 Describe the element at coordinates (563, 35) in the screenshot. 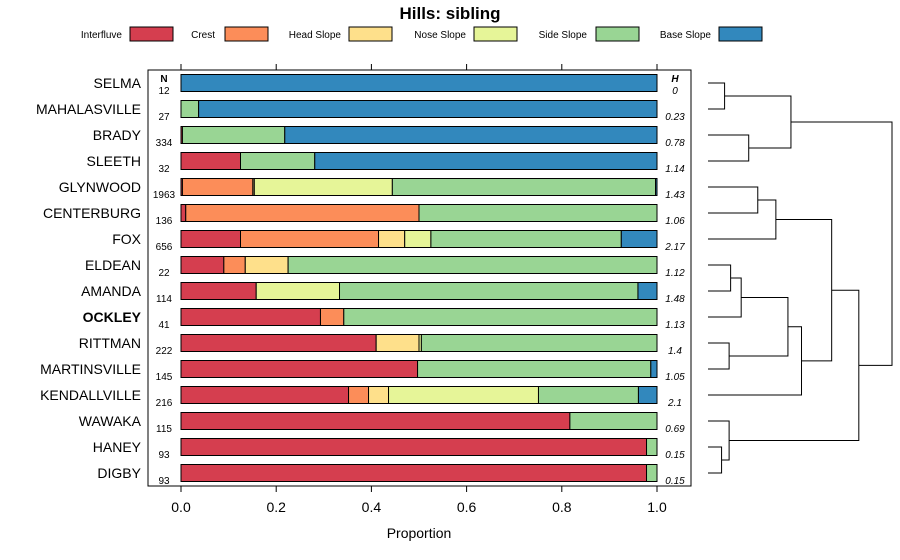

I see `legend-label-4: Side Slope` at that location.